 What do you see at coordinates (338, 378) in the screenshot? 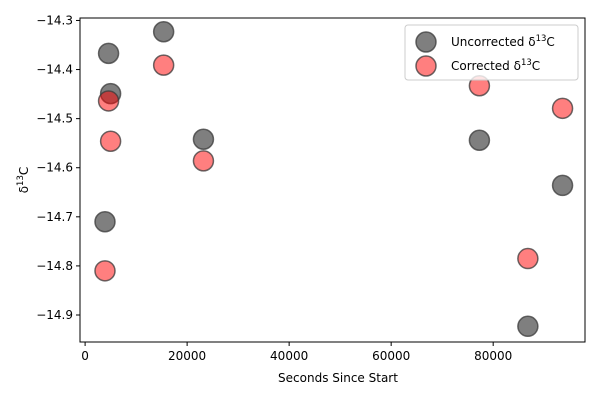
I see `x-axis-label: Seconds Since Start` at bounding box center [338, 378].